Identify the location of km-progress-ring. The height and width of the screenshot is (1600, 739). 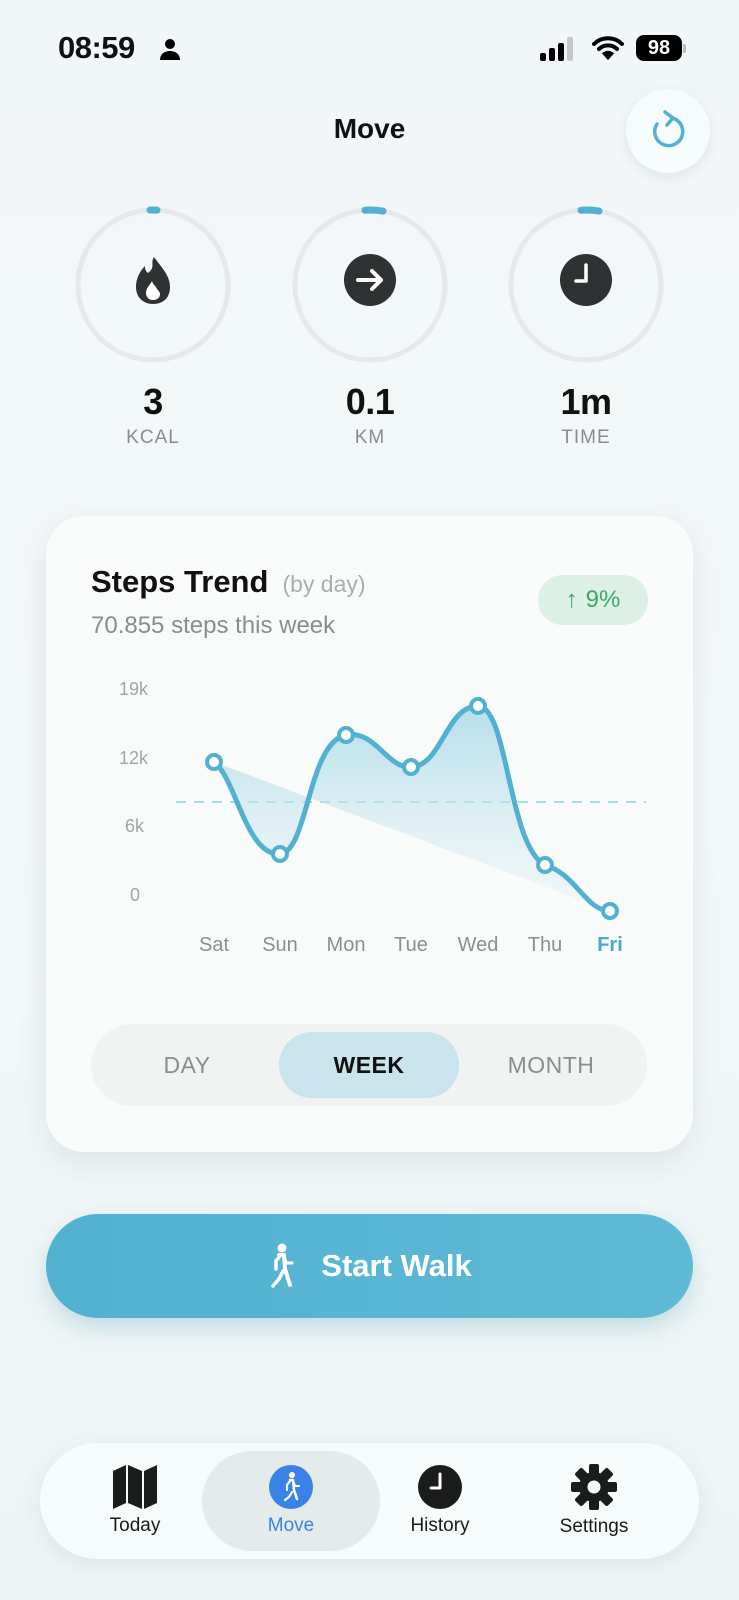
(370, 284).